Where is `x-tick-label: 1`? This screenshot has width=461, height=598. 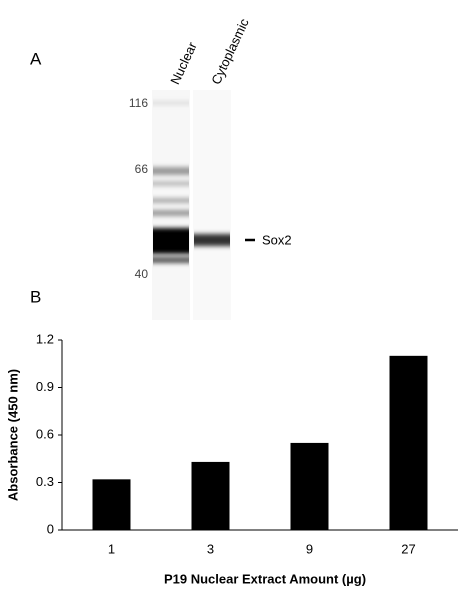
x-tick-label: 1 is located at coordinates (111, 548).